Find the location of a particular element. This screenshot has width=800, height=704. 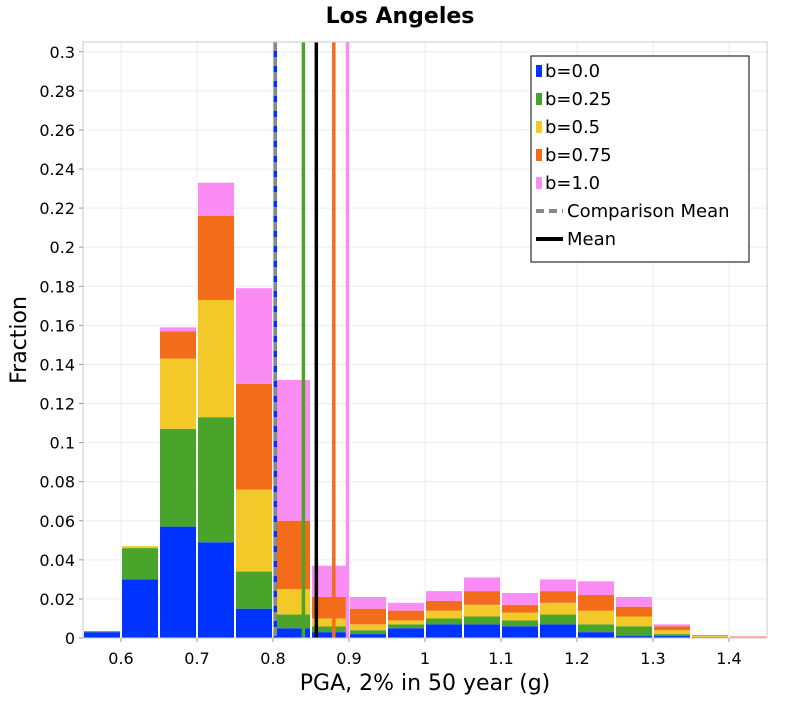

legend-label: Mean is located at coordinates (591, 239).